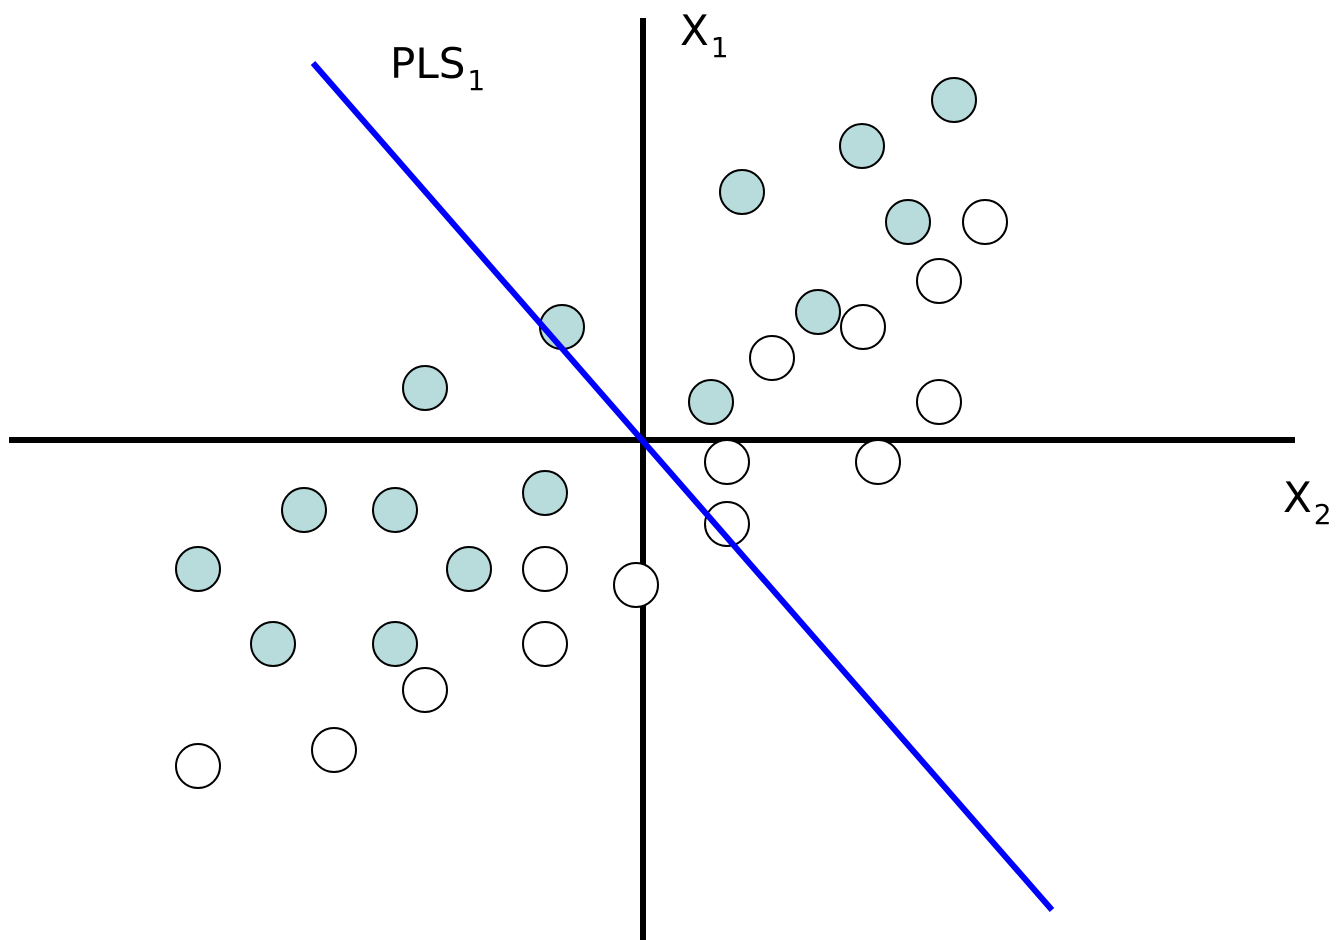 The height and width of the screenshot is (940, 1339). Describe the element at coordinates (704, 35) in the screenshot. I see `x1-axis-label: X1` at that location.